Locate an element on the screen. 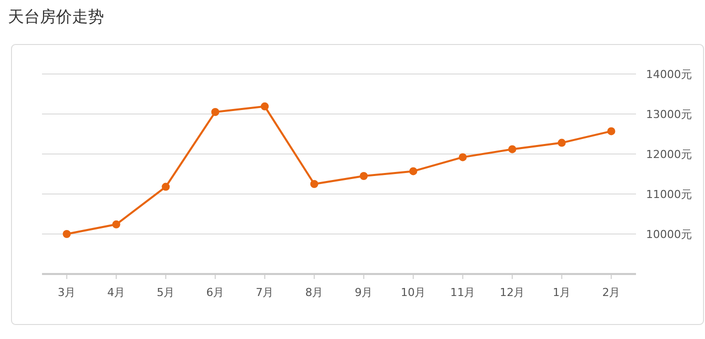  x-tick-label: 4月 is located at coordinates (116, 292).